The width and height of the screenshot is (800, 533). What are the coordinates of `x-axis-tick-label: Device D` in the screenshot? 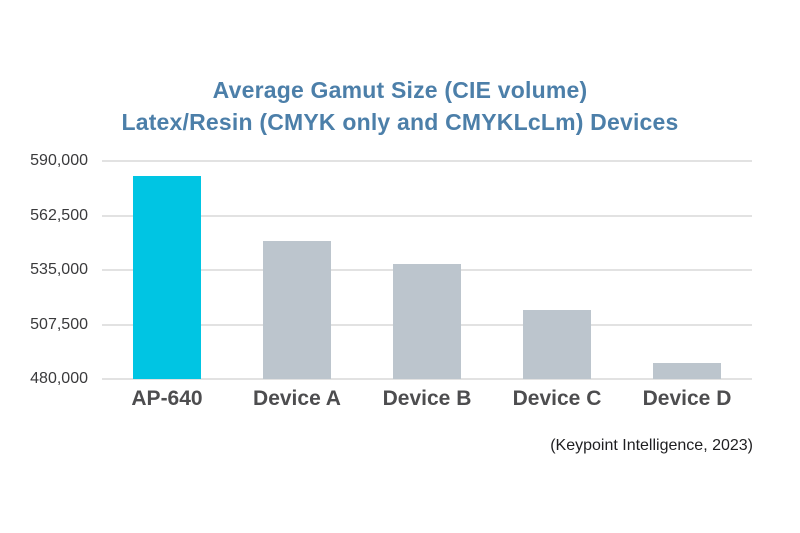 It's located at (687, 398).